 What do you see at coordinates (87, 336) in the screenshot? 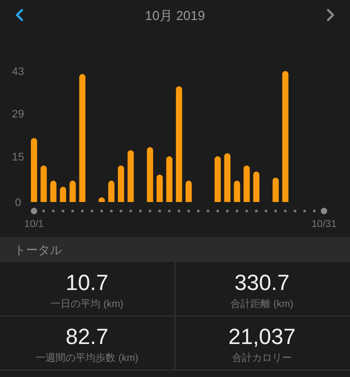
I see `text: 82.7` at bounding box center [87, 336].